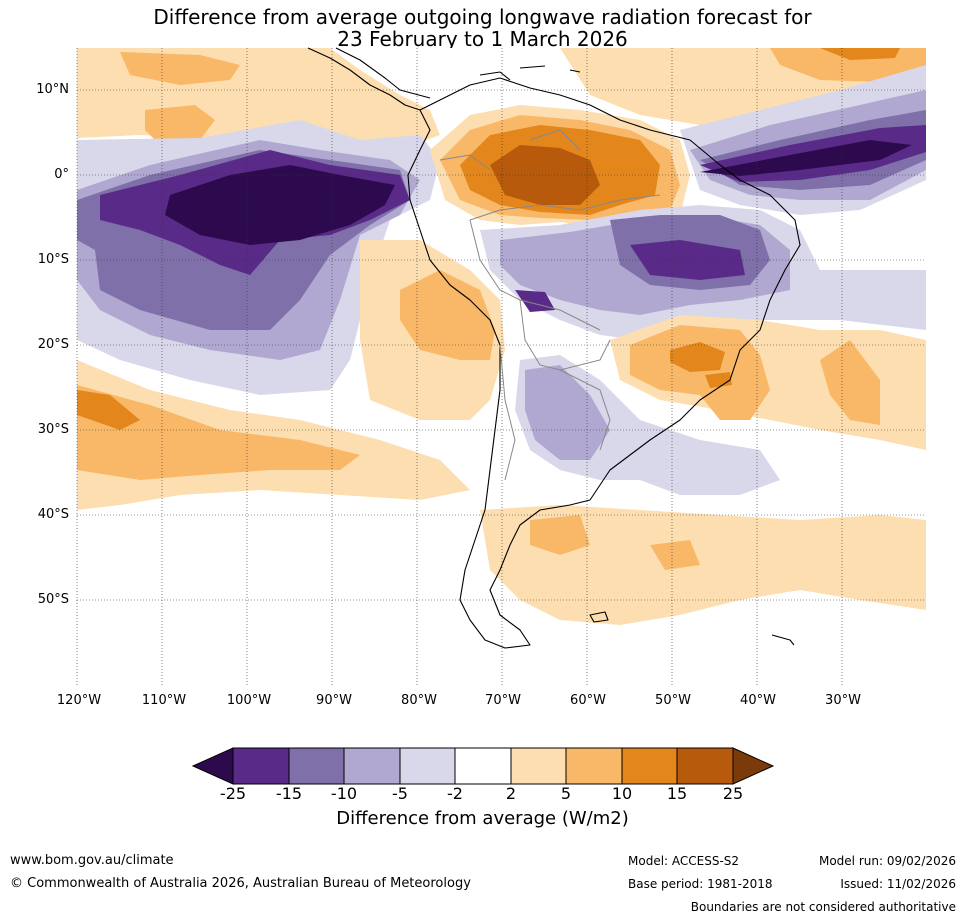 The height and width of the screenshot is (919, 965). Describe the element at coordinates (53, 599) in the screenshot. I see `lat-label: 50°S` at that location.